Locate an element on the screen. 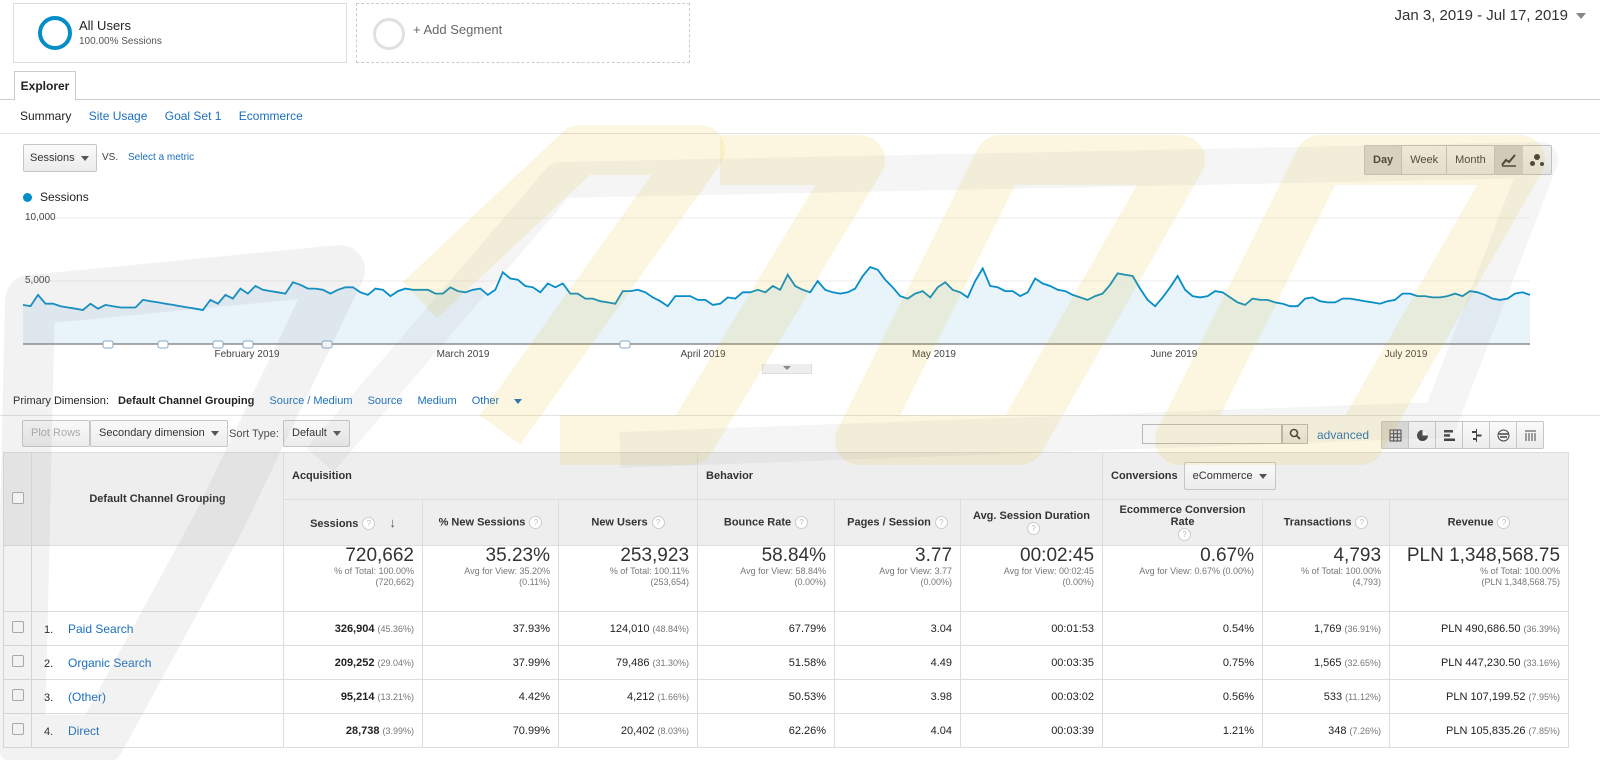  row-select-cell is located at coordinates (17, 696).